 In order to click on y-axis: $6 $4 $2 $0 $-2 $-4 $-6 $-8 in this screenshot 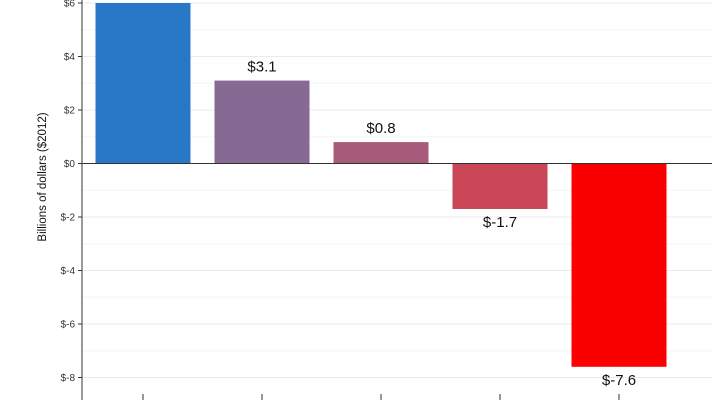, I will do `click(72, 200)`.